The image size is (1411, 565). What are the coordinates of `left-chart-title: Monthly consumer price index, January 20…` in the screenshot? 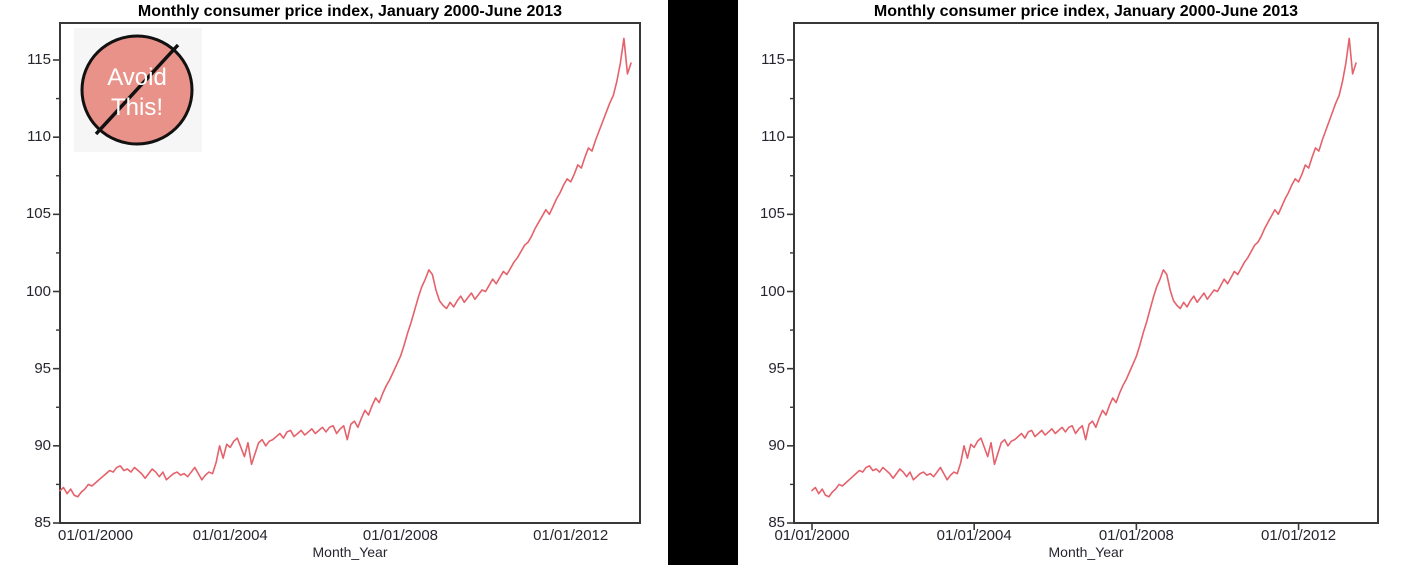 It's located at (350, 11).